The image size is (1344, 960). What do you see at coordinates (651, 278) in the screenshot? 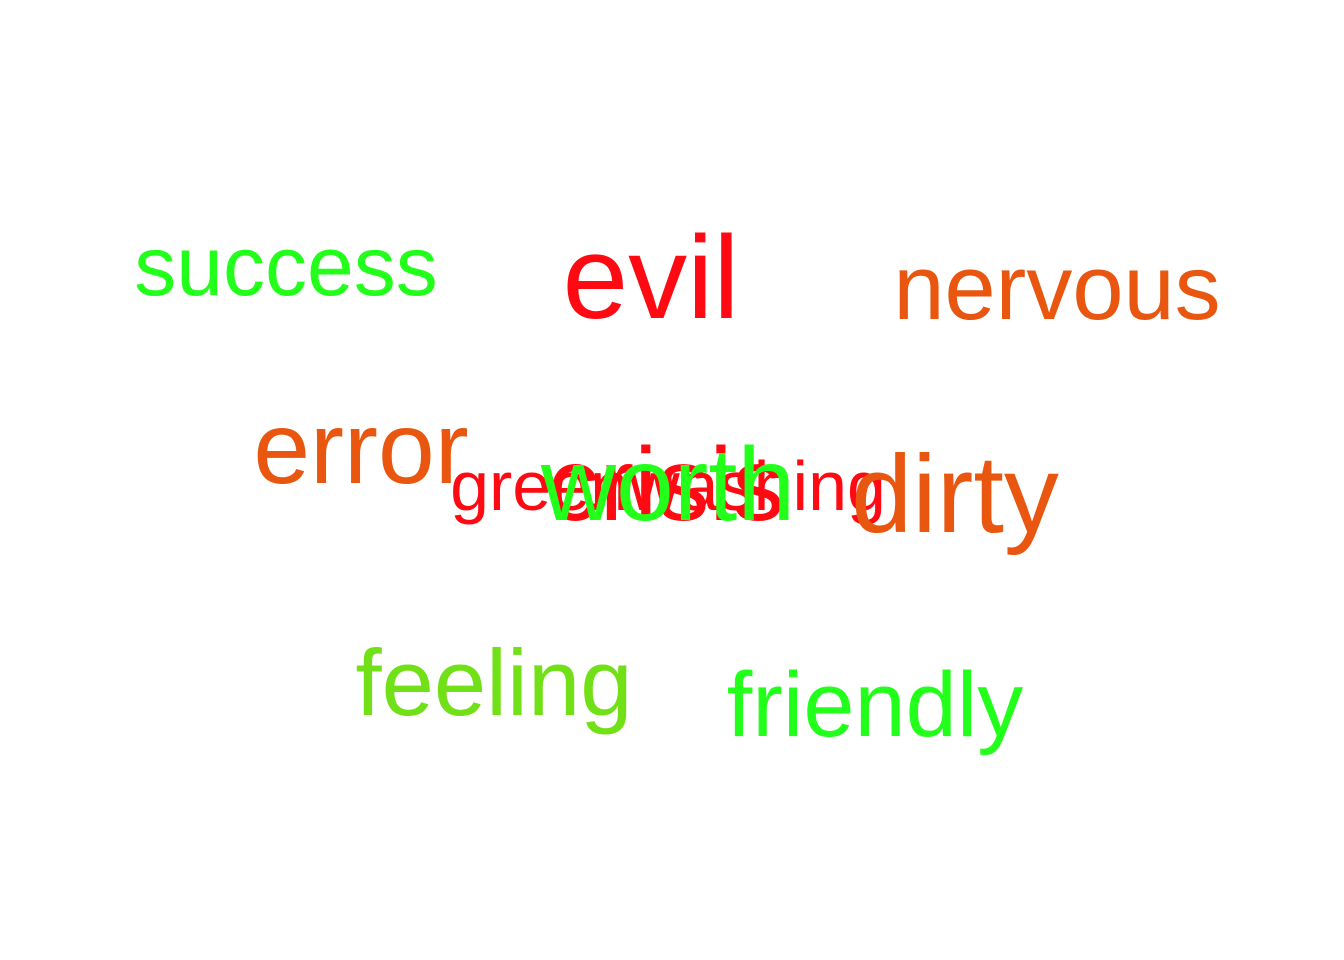
I see `word-evil: evil` at bounding box center [651, 278].